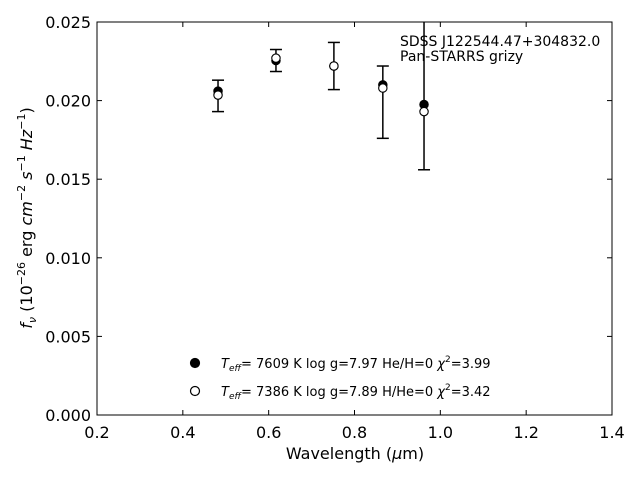 The width and height of the screenshot is (640, 480). Describe the element at coordinates (356, 364) in the screenshot. I see `legend-label-filled: Teff= 7609 K log g=7.97 He/H=0 χ2=3.99` at that location.